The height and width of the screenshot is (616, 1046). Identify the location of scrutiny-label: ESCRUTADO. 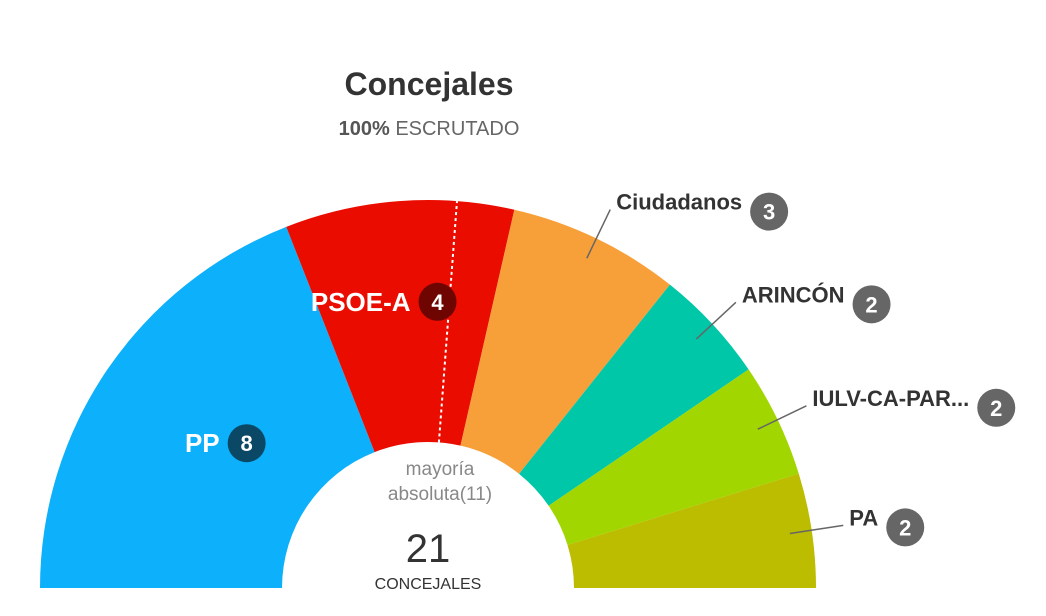
(457, 129).